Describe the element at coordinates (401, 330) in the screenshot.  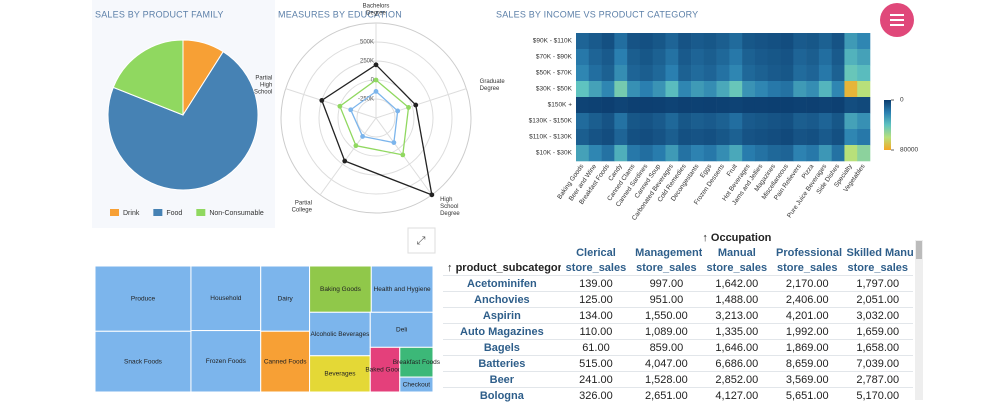
I see `treemap-label: Deli` at that location.